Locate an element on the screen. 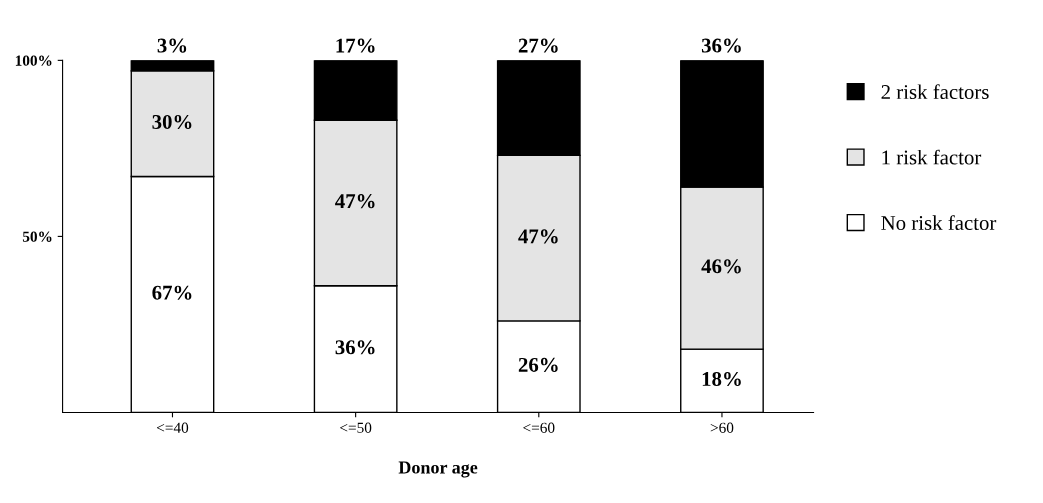  legend-label: No risk factor is located at coordinates (939, 223).